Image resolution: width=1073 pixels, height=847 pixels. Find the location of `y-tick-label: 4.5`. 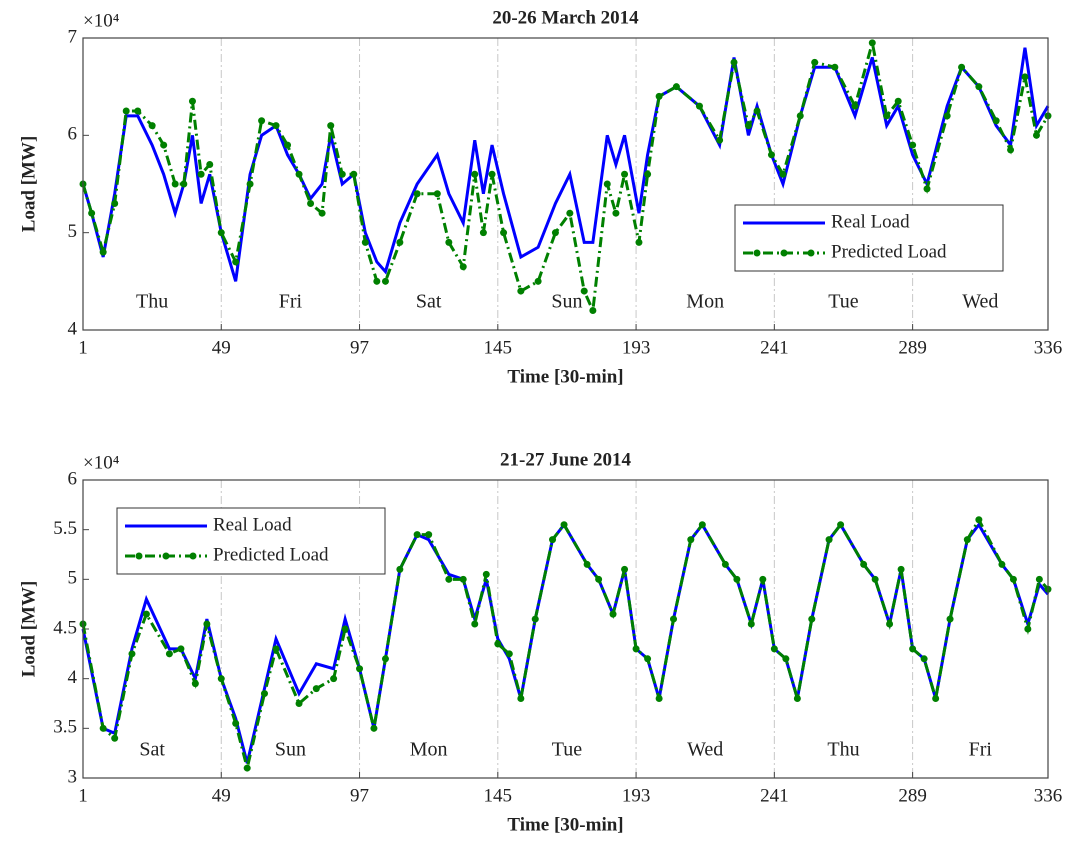

y-tick-label: 4.5 is located at coordinates (65, 627).